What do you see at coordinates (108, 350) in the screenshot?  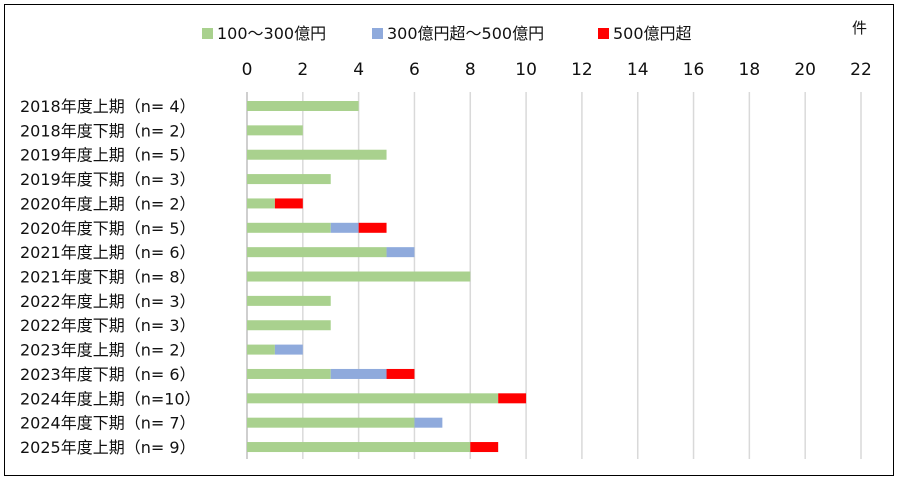 I see `category-label: 2023年度上期（n= 2）` at bounding box center [108, 350].